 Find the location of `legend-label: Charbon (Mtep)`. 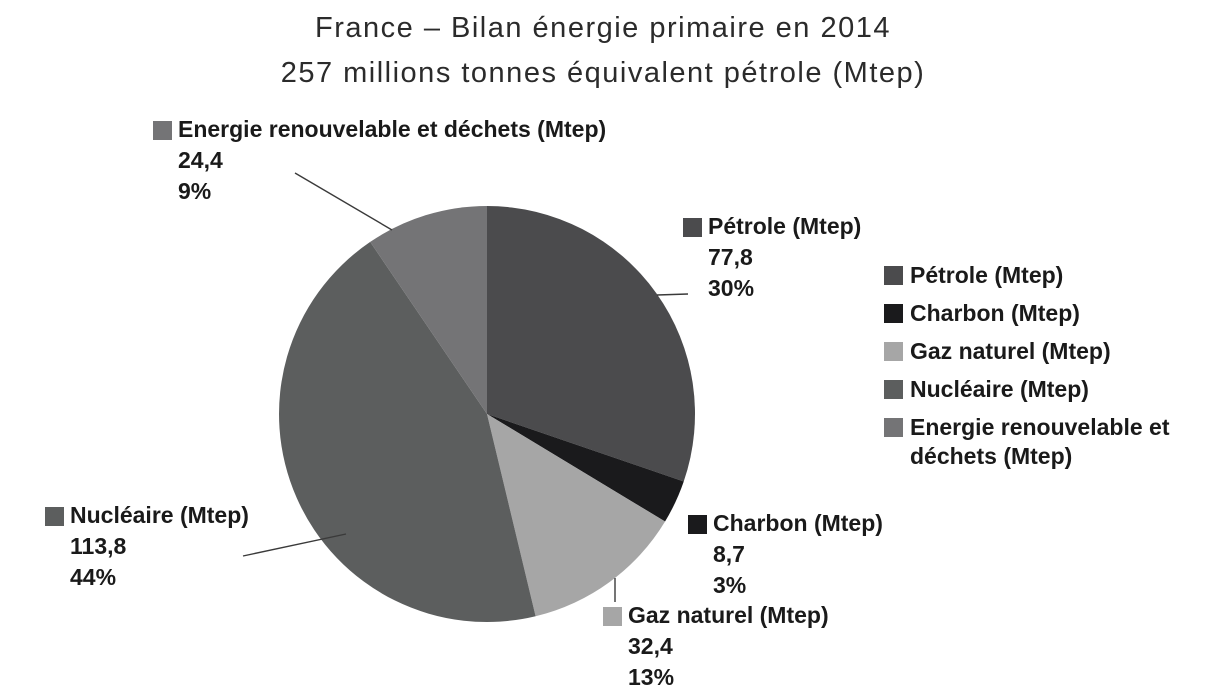

legend-label: Charbon (Mtep) is located at coordinates (995, 313).